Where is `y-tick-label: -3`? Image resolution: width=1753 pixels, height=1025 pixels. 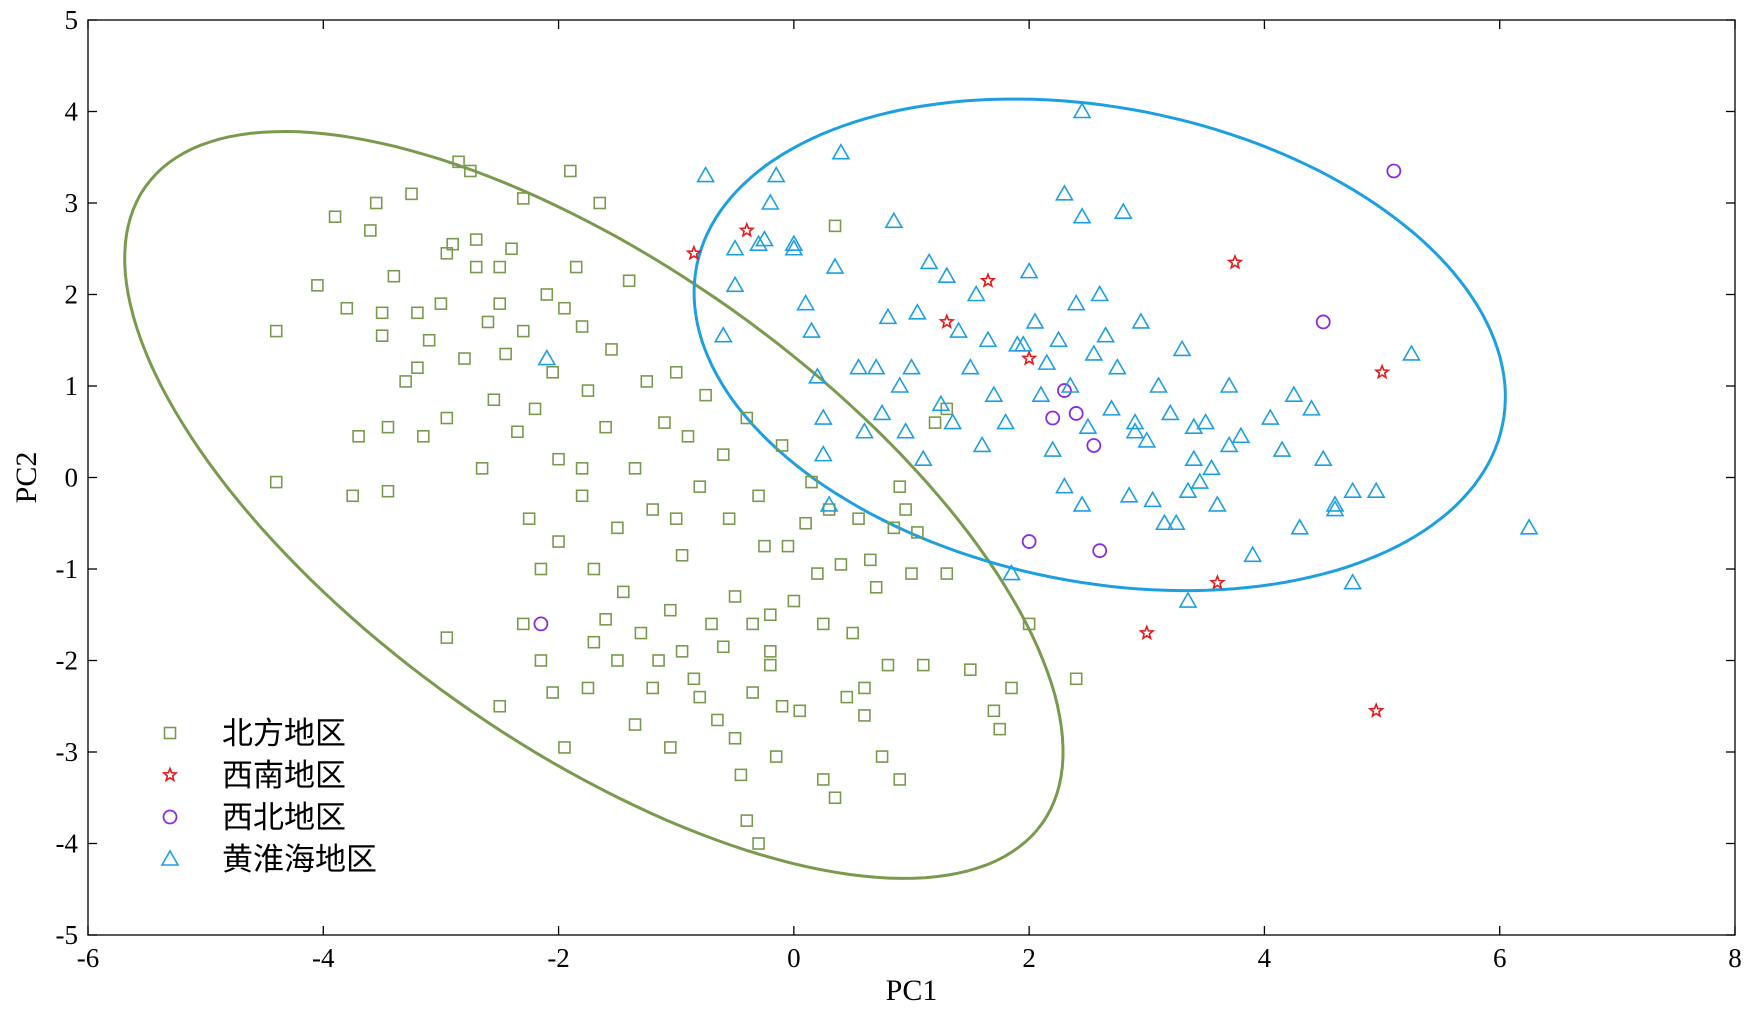
y-tick-label: -3 is located at coordinates (67, 752).